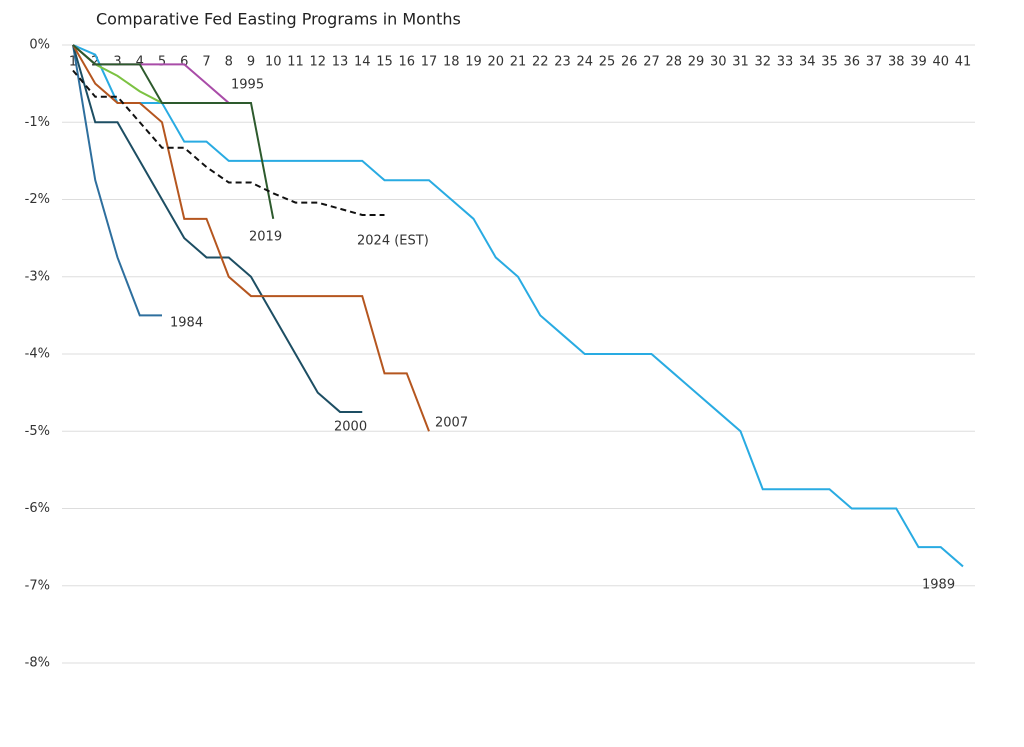 The image size is (1024, 747). I want to click on y-tick-label: -2%, so click(37, 199).